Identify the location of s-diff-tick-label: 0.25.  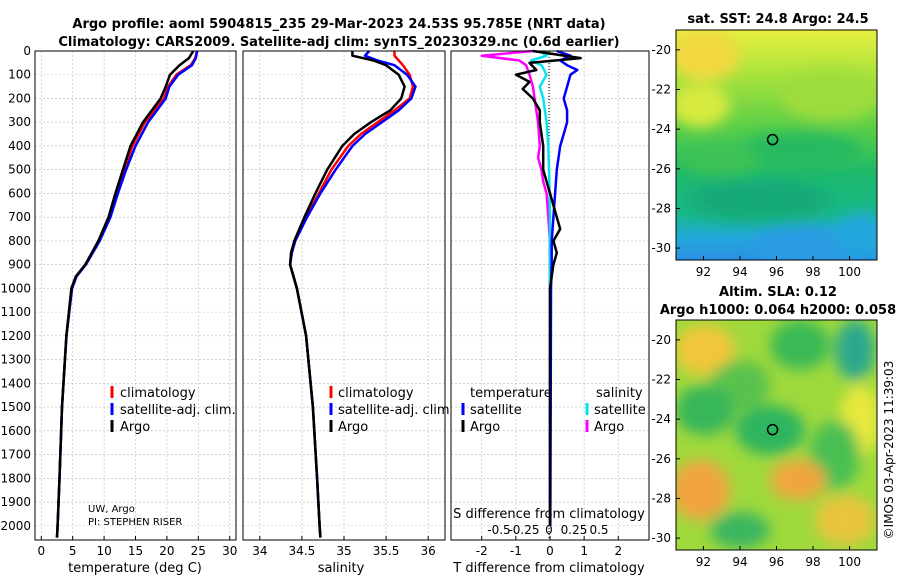
(574, 530).